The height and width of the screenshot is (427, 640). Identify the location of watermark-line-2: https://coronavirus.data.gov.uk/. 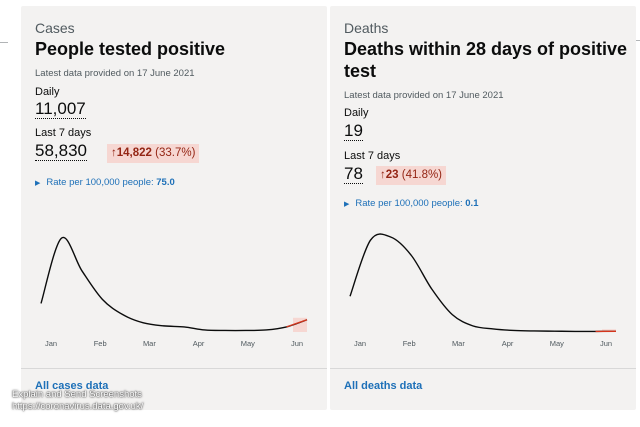
(78, 406).